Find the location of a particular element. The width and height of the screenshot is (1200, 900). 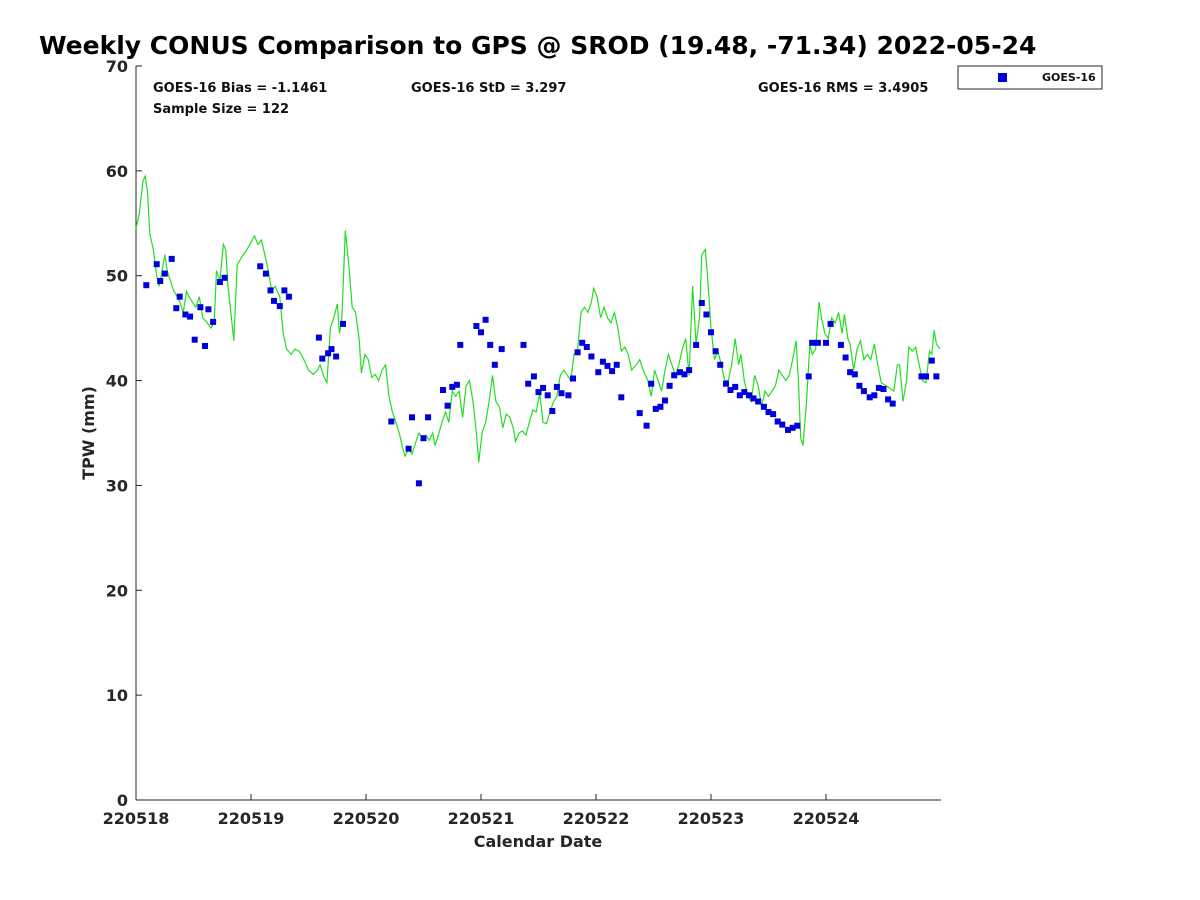

y-axis-label: TPW (mm) is located at coordinates (88, 433).